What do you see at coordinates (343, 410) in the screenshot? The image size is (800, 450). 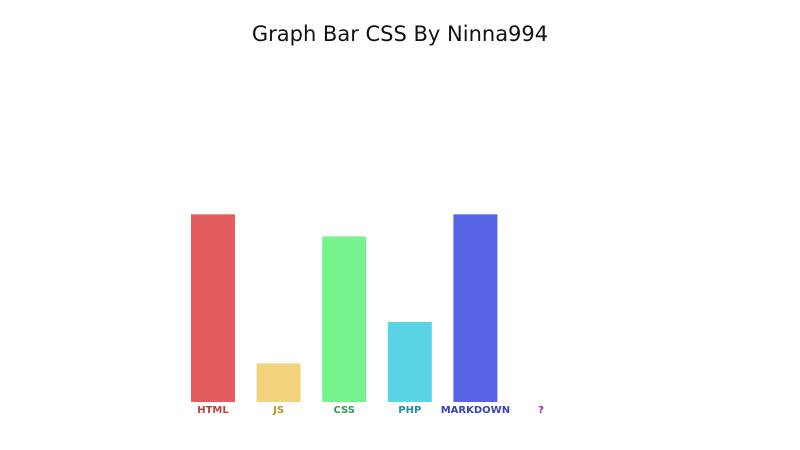 I see `tick-label-css: CSS` at bounding box center [343, 410].